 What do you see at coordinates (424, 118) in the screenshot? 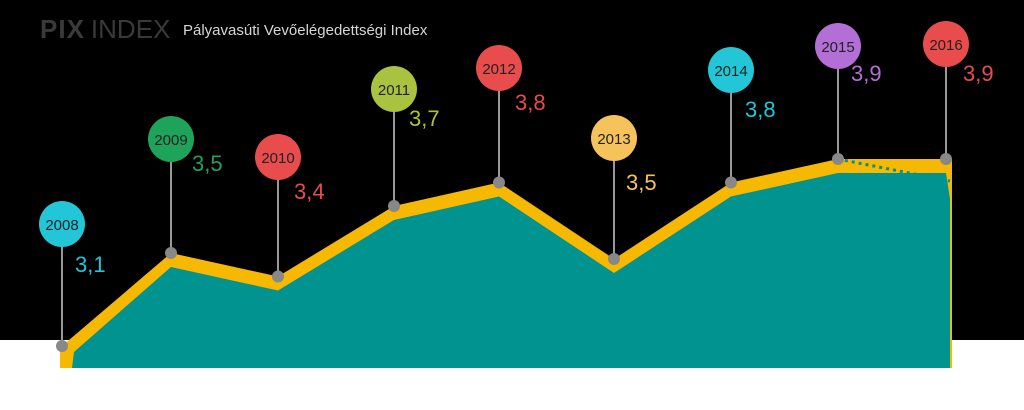
I see `value-label-2011: 3,7` at bounding box center [424, 118].